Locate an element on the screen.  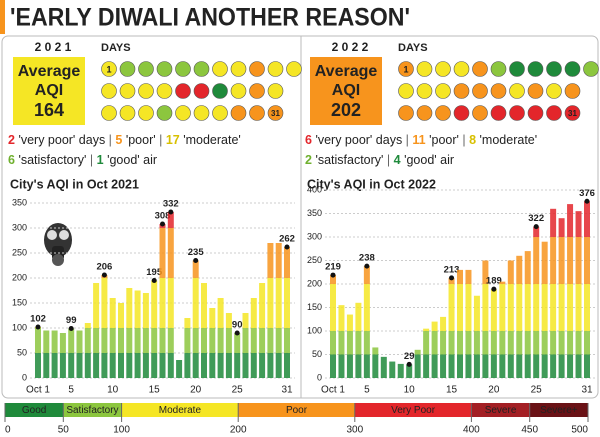
count-number: 17 is located at coordinates (173, 140).